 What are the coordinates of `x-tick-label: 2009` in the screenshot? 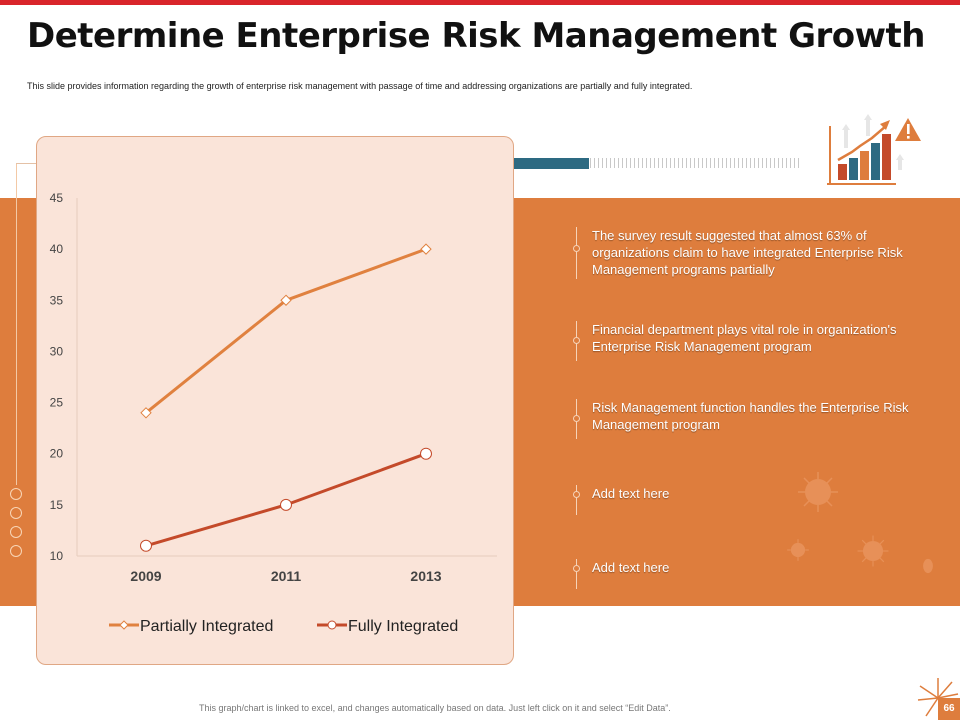 It's located at (145, 576).